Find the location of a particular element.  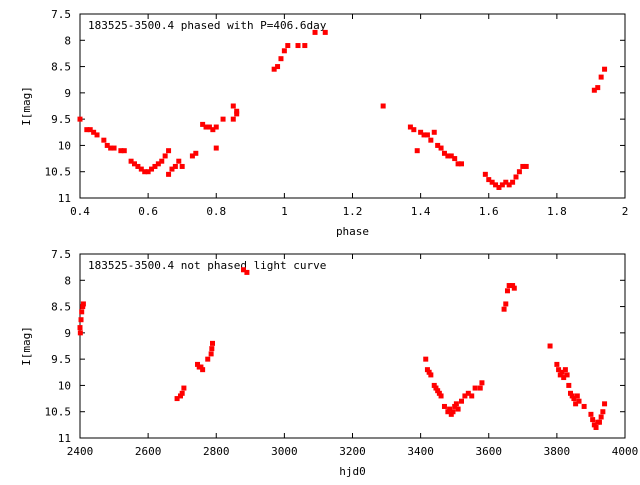

y-tick-label: 7.5 is located at coordinates (61, 254).